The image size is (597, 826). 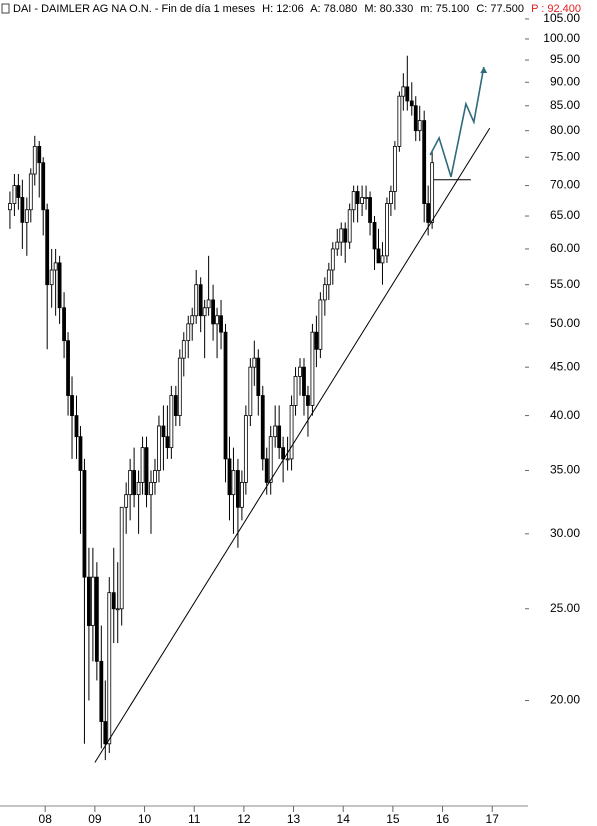 I want to click on close: C: 77.500, so click(x=500, y=9).